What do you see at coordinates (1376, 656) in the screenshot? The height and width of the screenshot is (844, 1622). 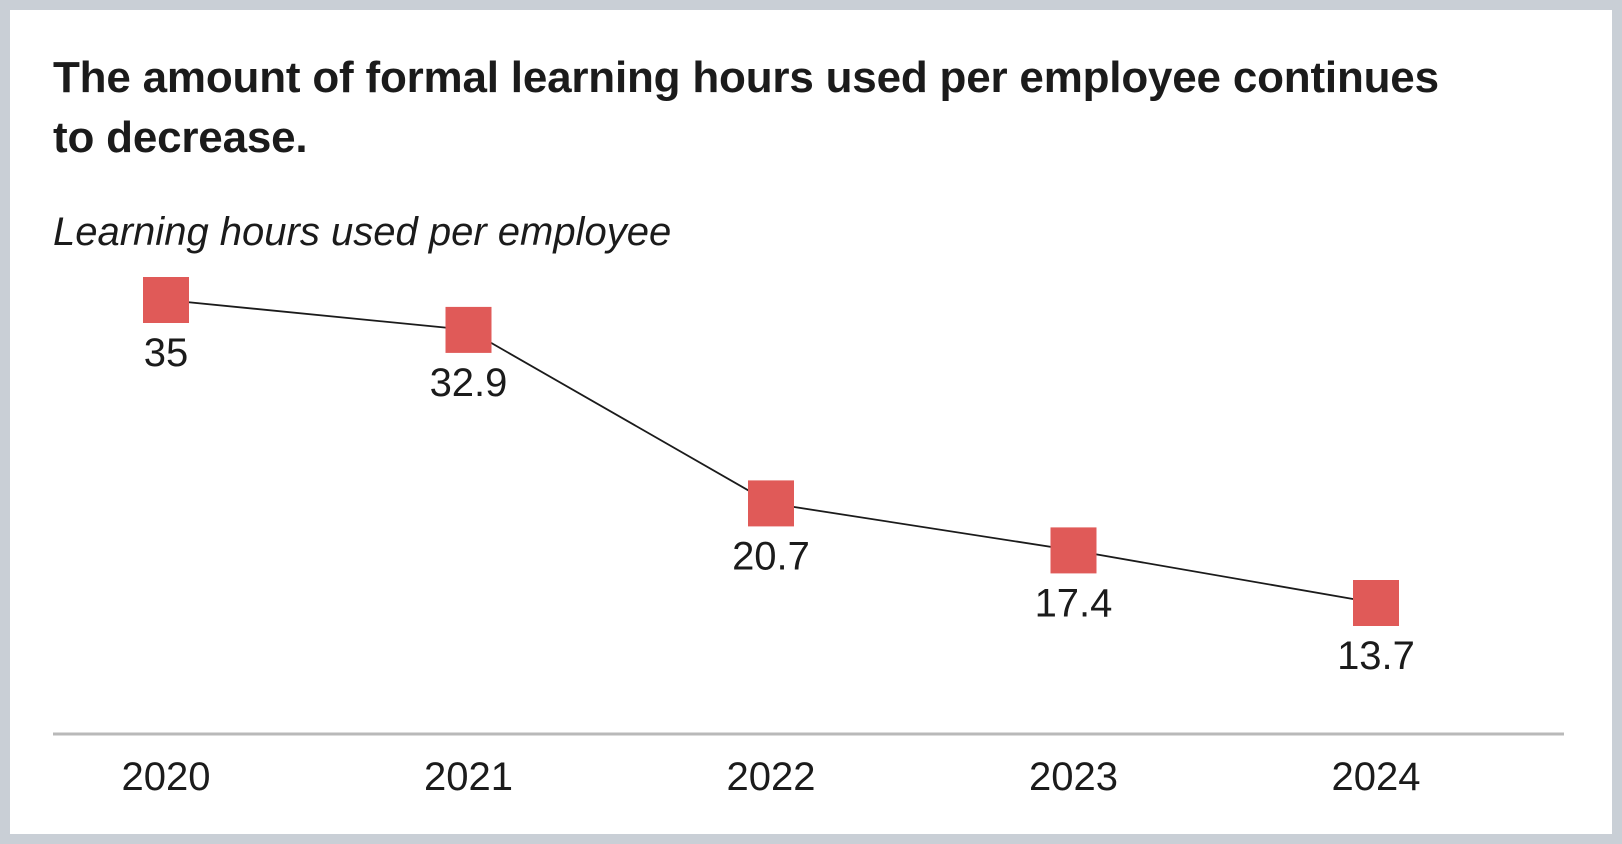 I see `data-label-2024: 13.7` at bounding box center [1376, 656].